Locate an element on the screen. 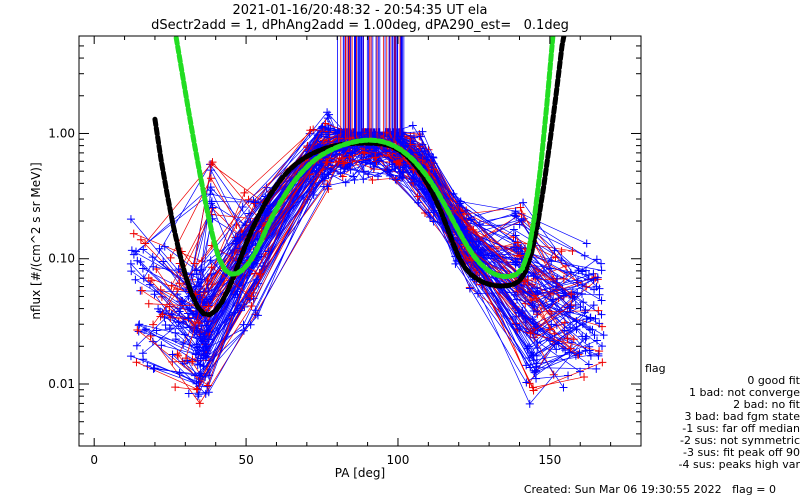 Image resolution: width=800 pixels, height=500 pixels. y-tick-label: 0.01 is located at coordinates (61, 384).